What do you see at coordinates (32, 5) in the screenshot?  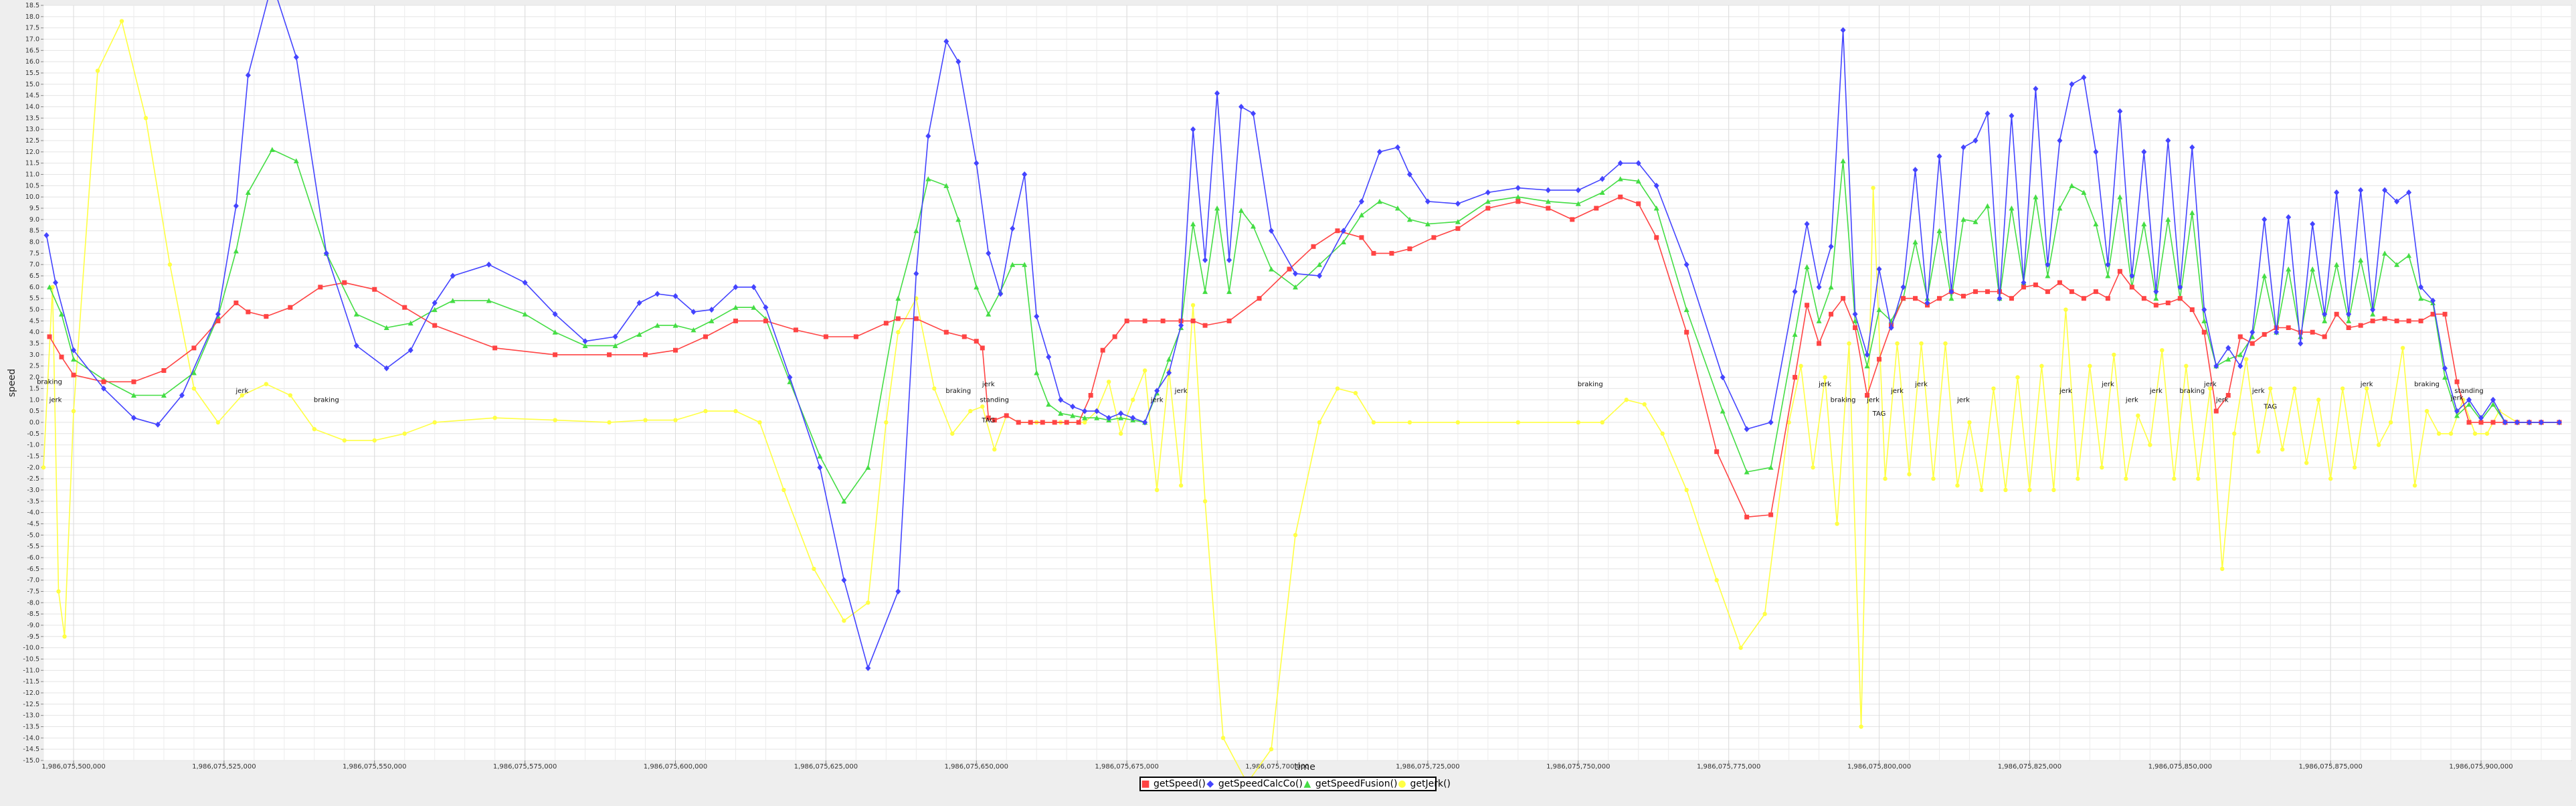 I see `y-tick-label: 18.5` at bounding box center [32, 5].